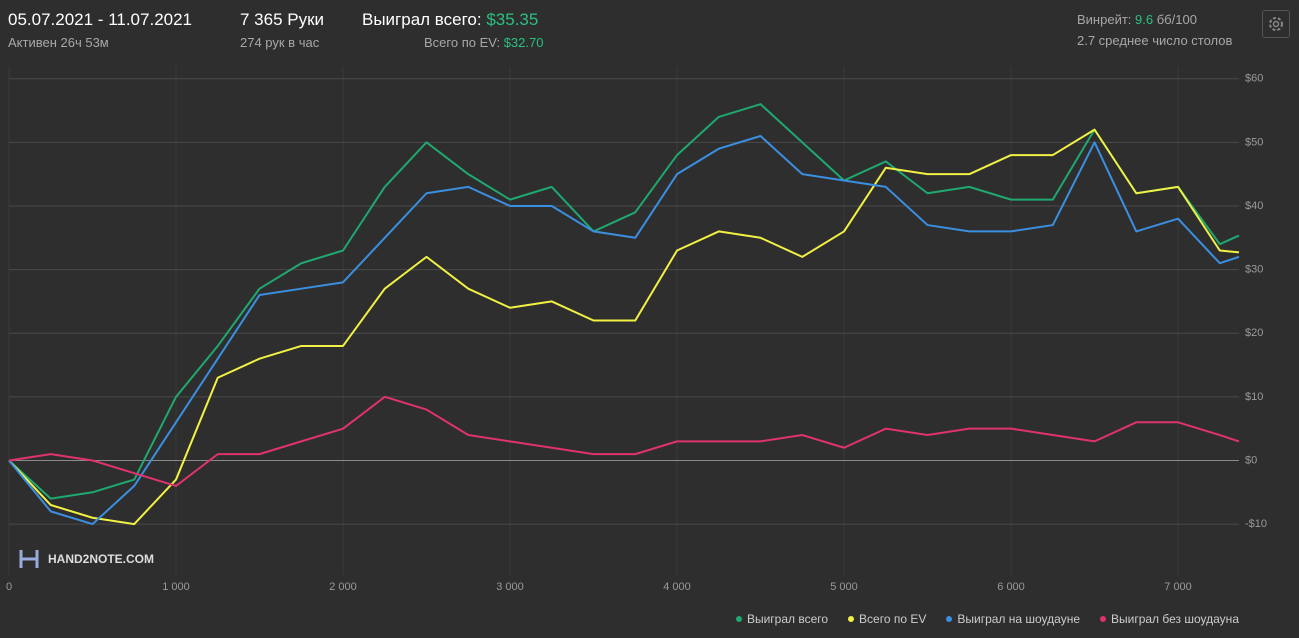 The image size is (1299, 638). Describe the element at coordinates (280, 42) in the screenshot. I see `hands-per-hour: 274 рук в час` at that location.